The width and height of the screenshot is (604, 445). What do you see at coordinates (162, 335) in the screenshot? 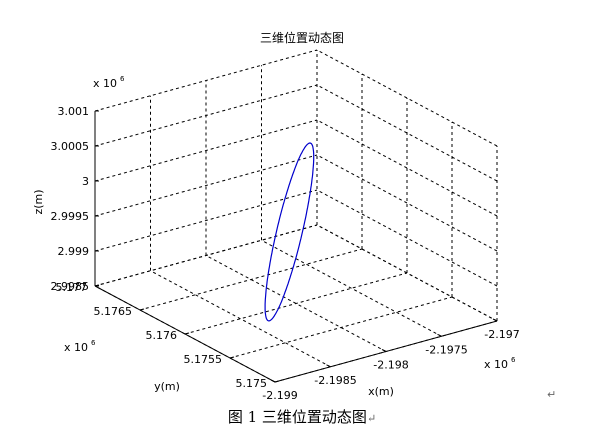
I see `y-tick-label: 5.176` at bounding box center [162, 335].